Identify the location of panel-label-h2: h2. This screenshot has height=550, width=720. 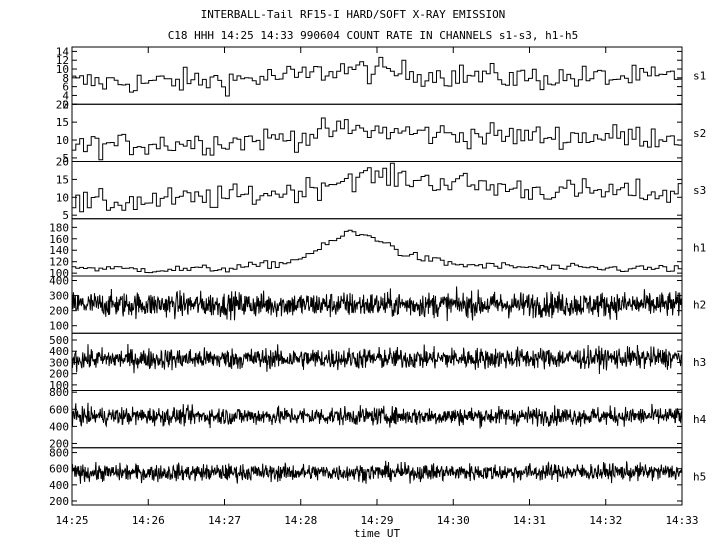
(699, 305).